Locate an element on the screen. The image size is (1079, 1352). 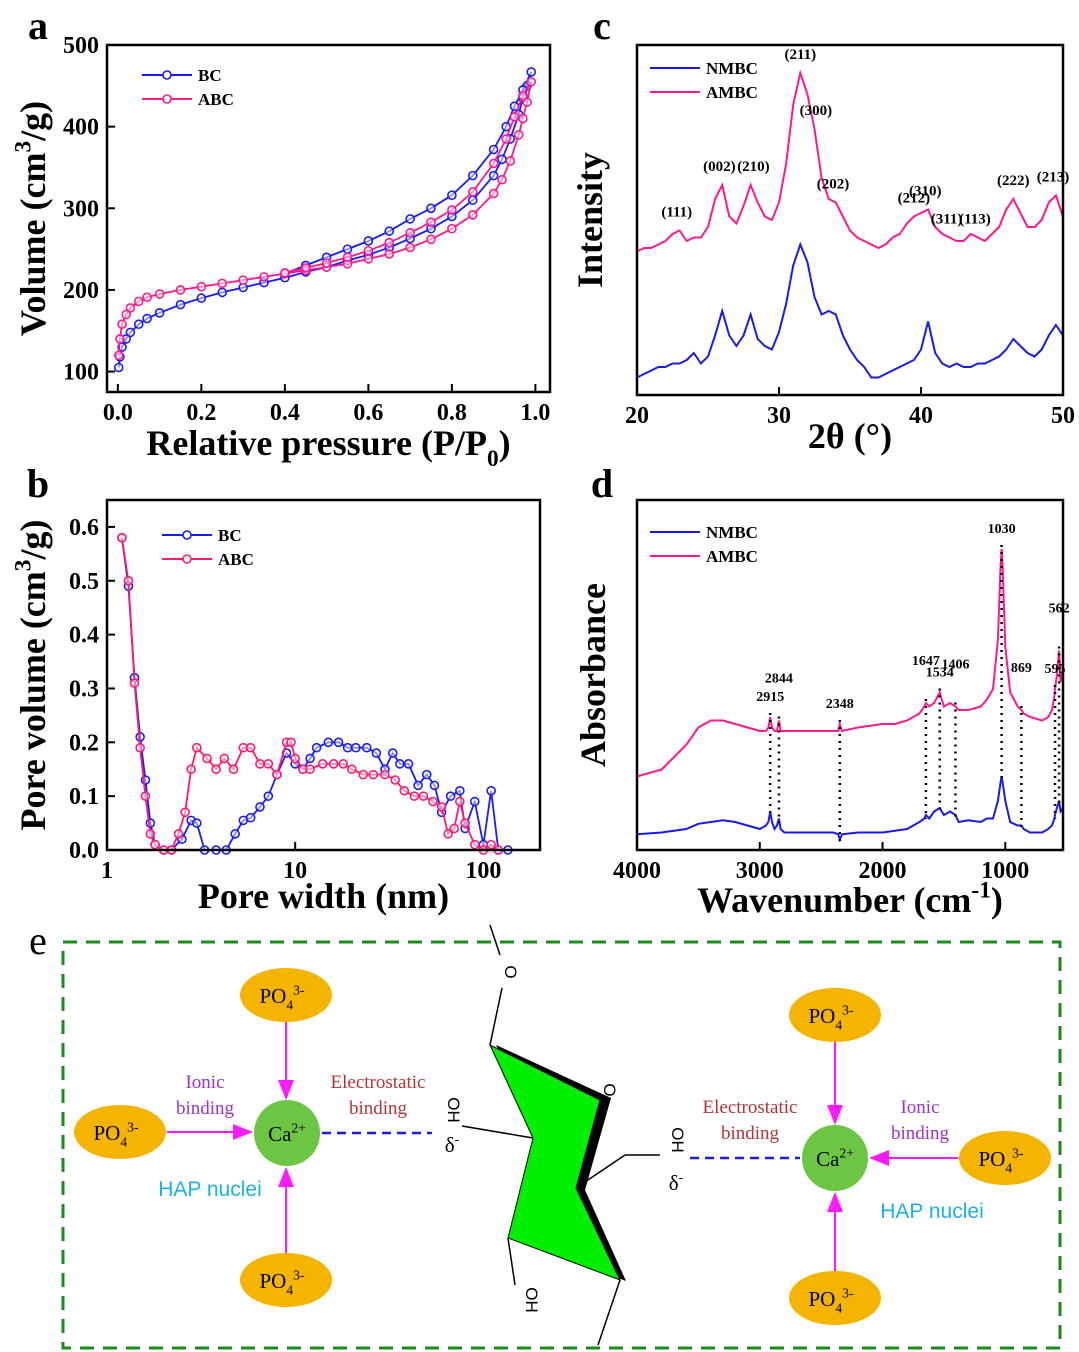
peak-label: (111) is located at coordinates (676, 213).